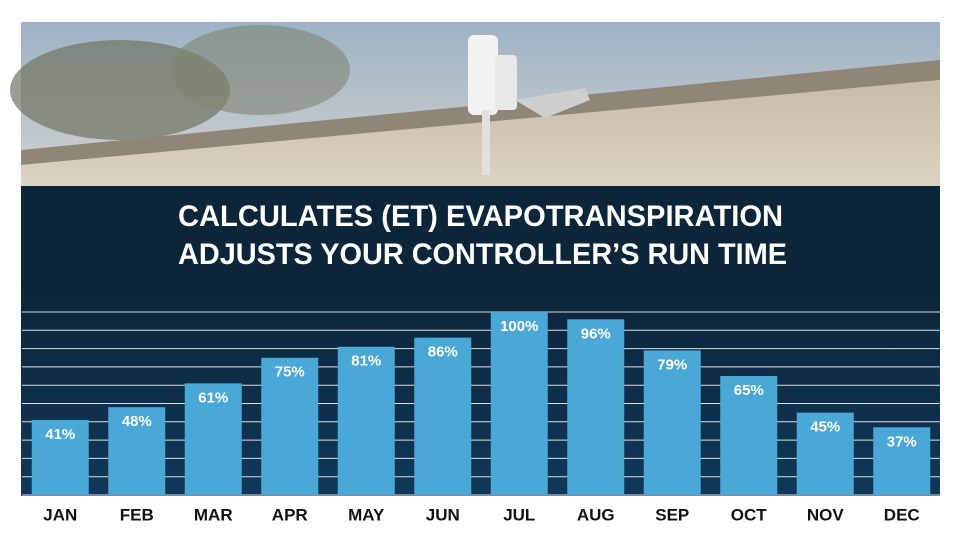 This screenshot has height=540, width=960. Describe the element at coordinates (213, 397) in the screenshot. I see `value-label: 61%` at that location.